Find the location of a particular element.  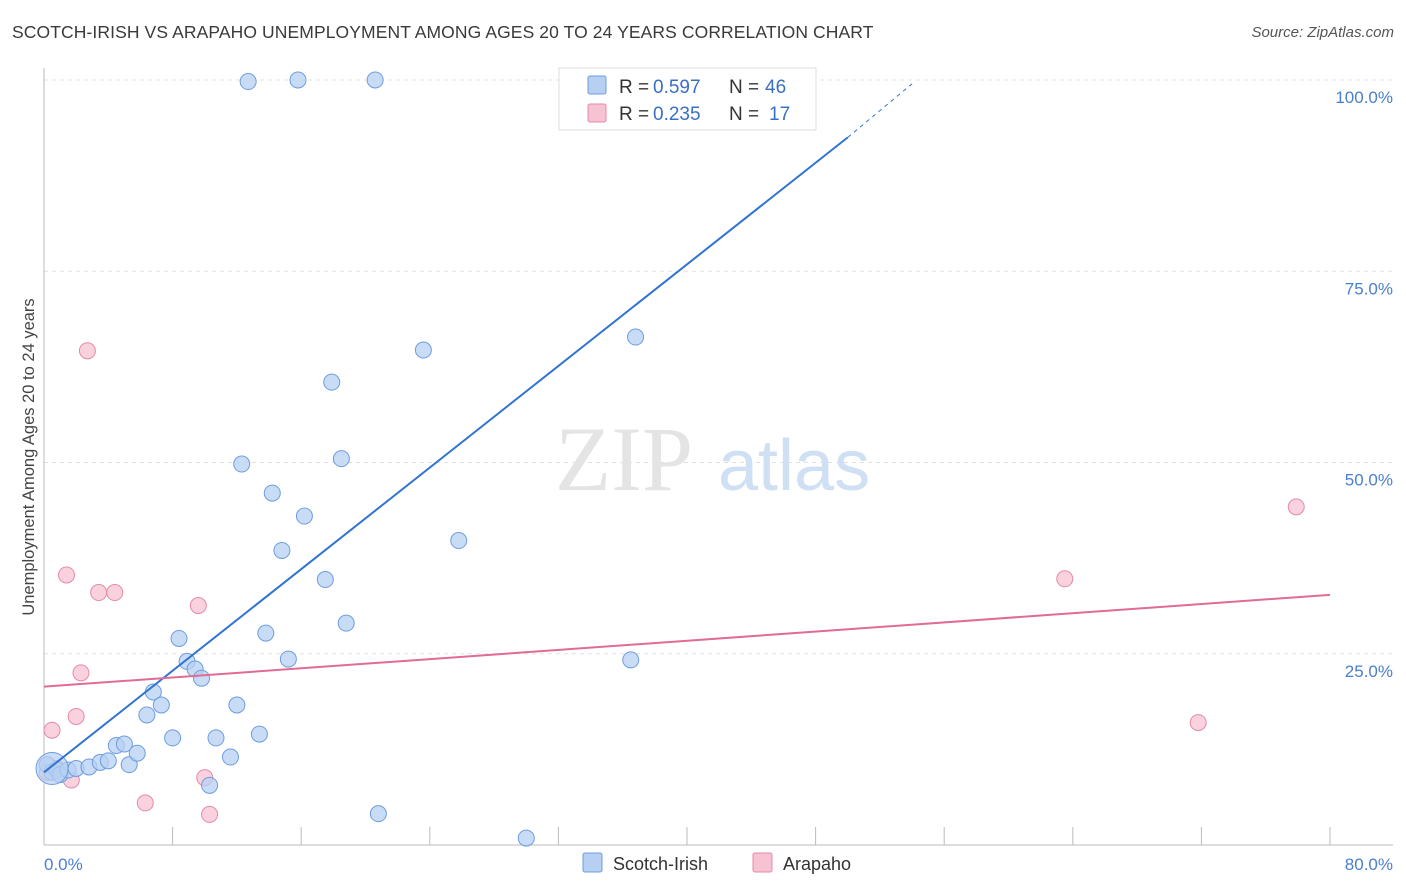

legend-swatch-arapaho is located at coordinates (597, 113).